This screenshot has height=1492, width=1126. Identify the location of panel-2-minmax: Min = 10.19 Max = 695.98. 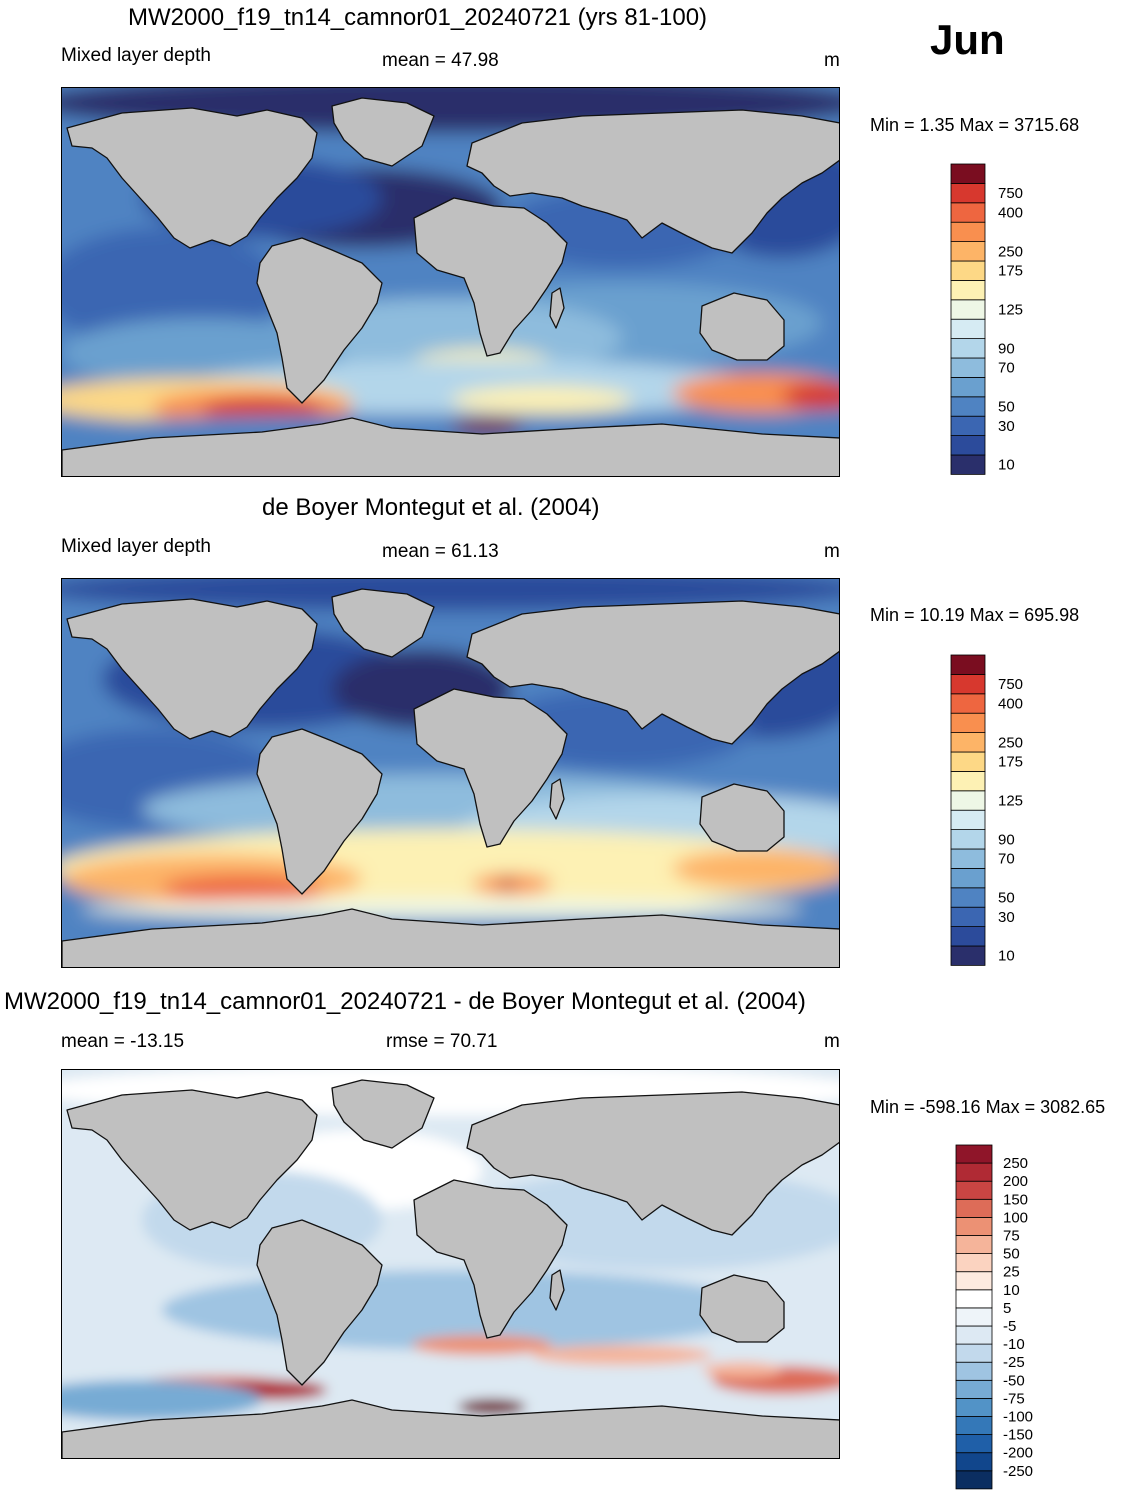
(975, 615).